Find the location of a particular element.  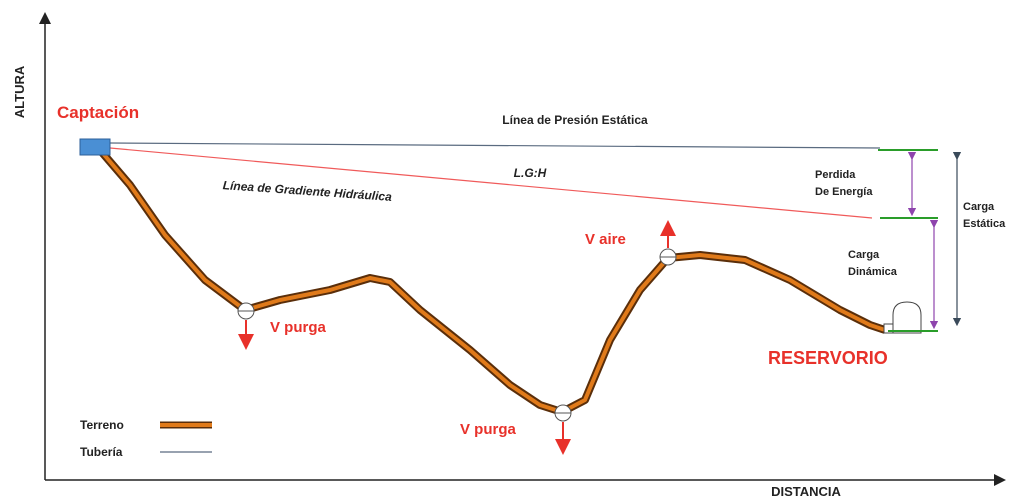

lgh-label: L.G:H is located at coordinates (530, 173).